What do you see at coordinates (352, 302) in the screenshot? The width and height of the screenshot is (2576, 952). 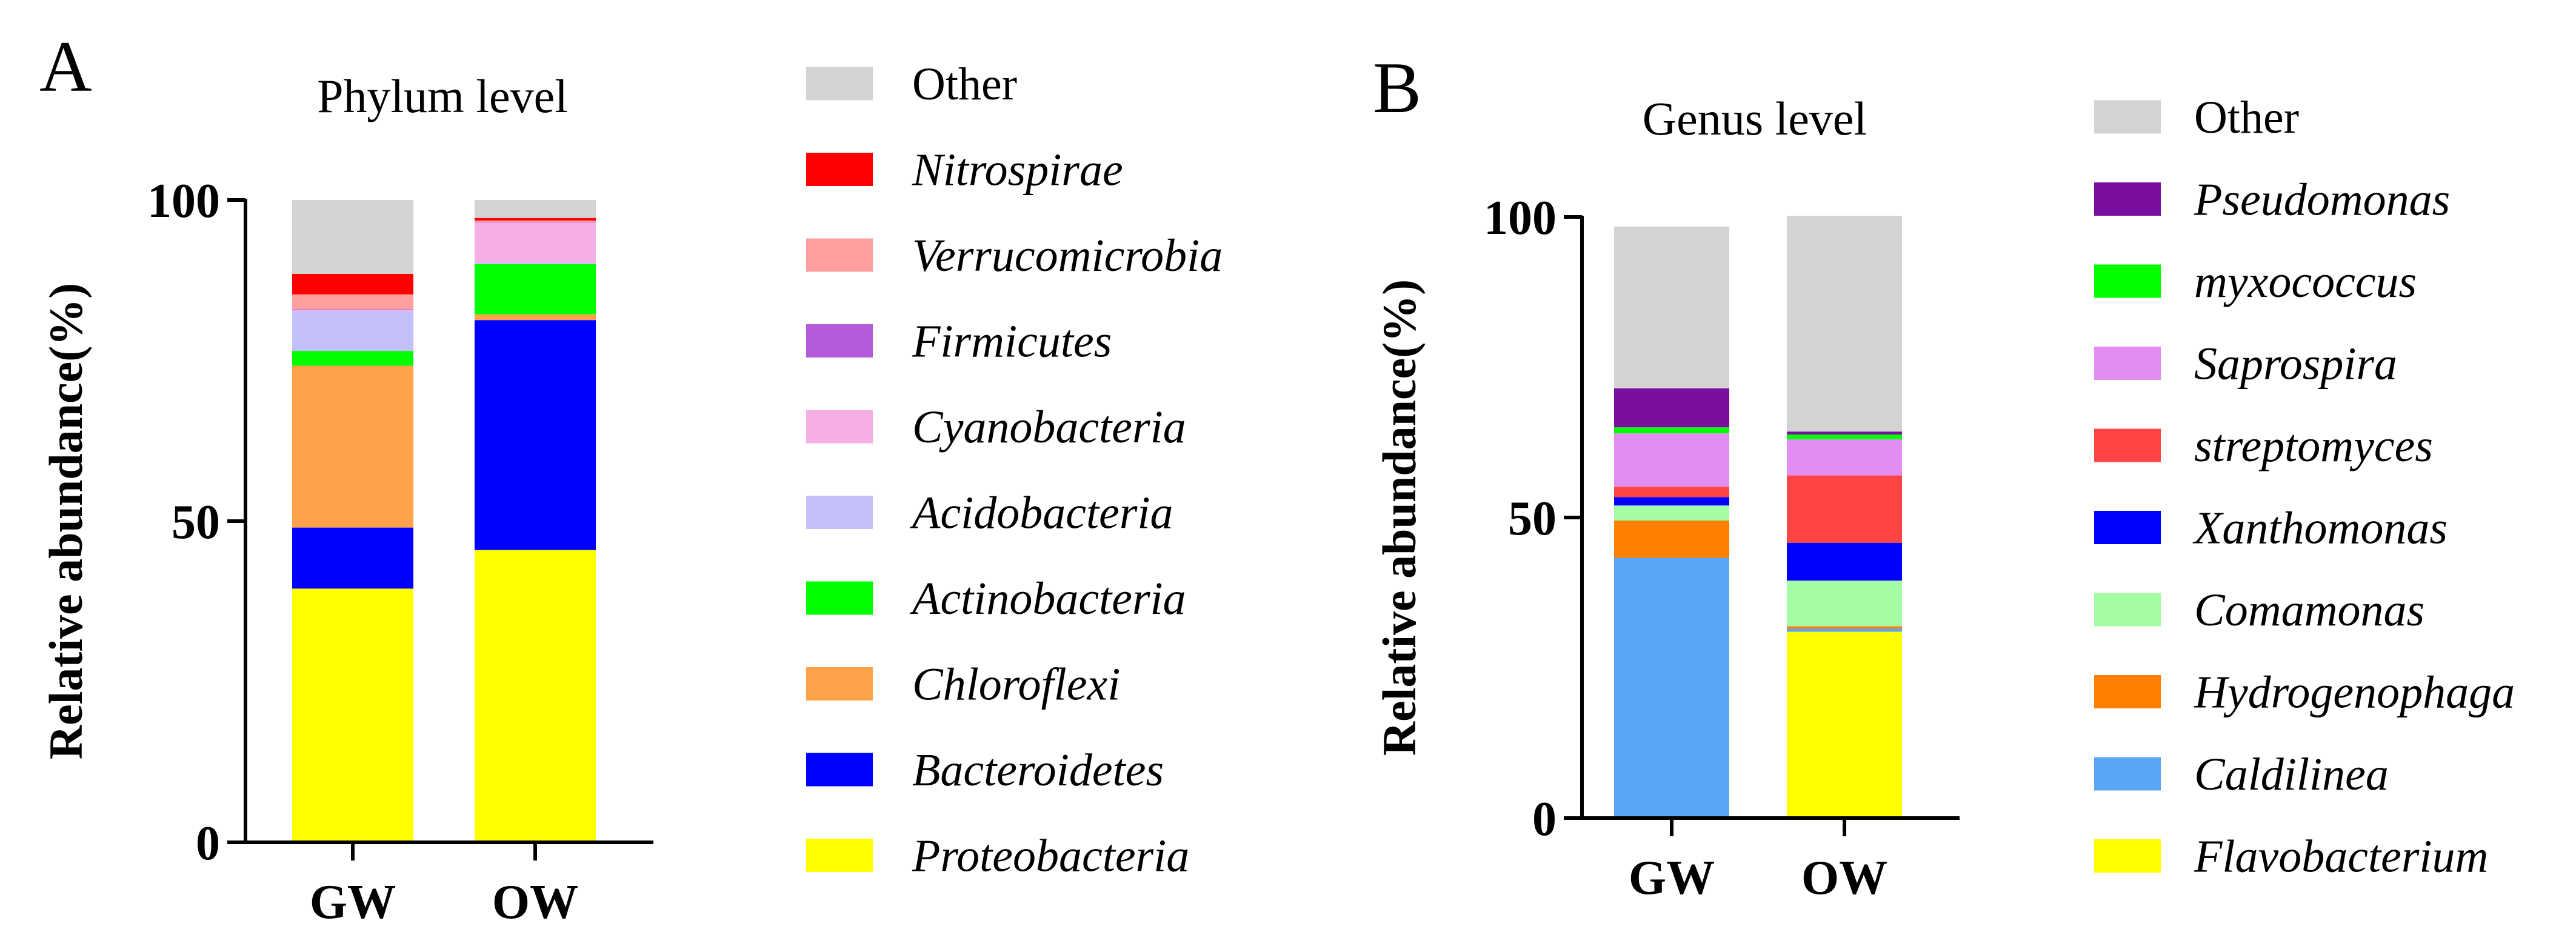 I see `bar-segment-gw-verrucomicrobia` at bounding box center [352, 302].